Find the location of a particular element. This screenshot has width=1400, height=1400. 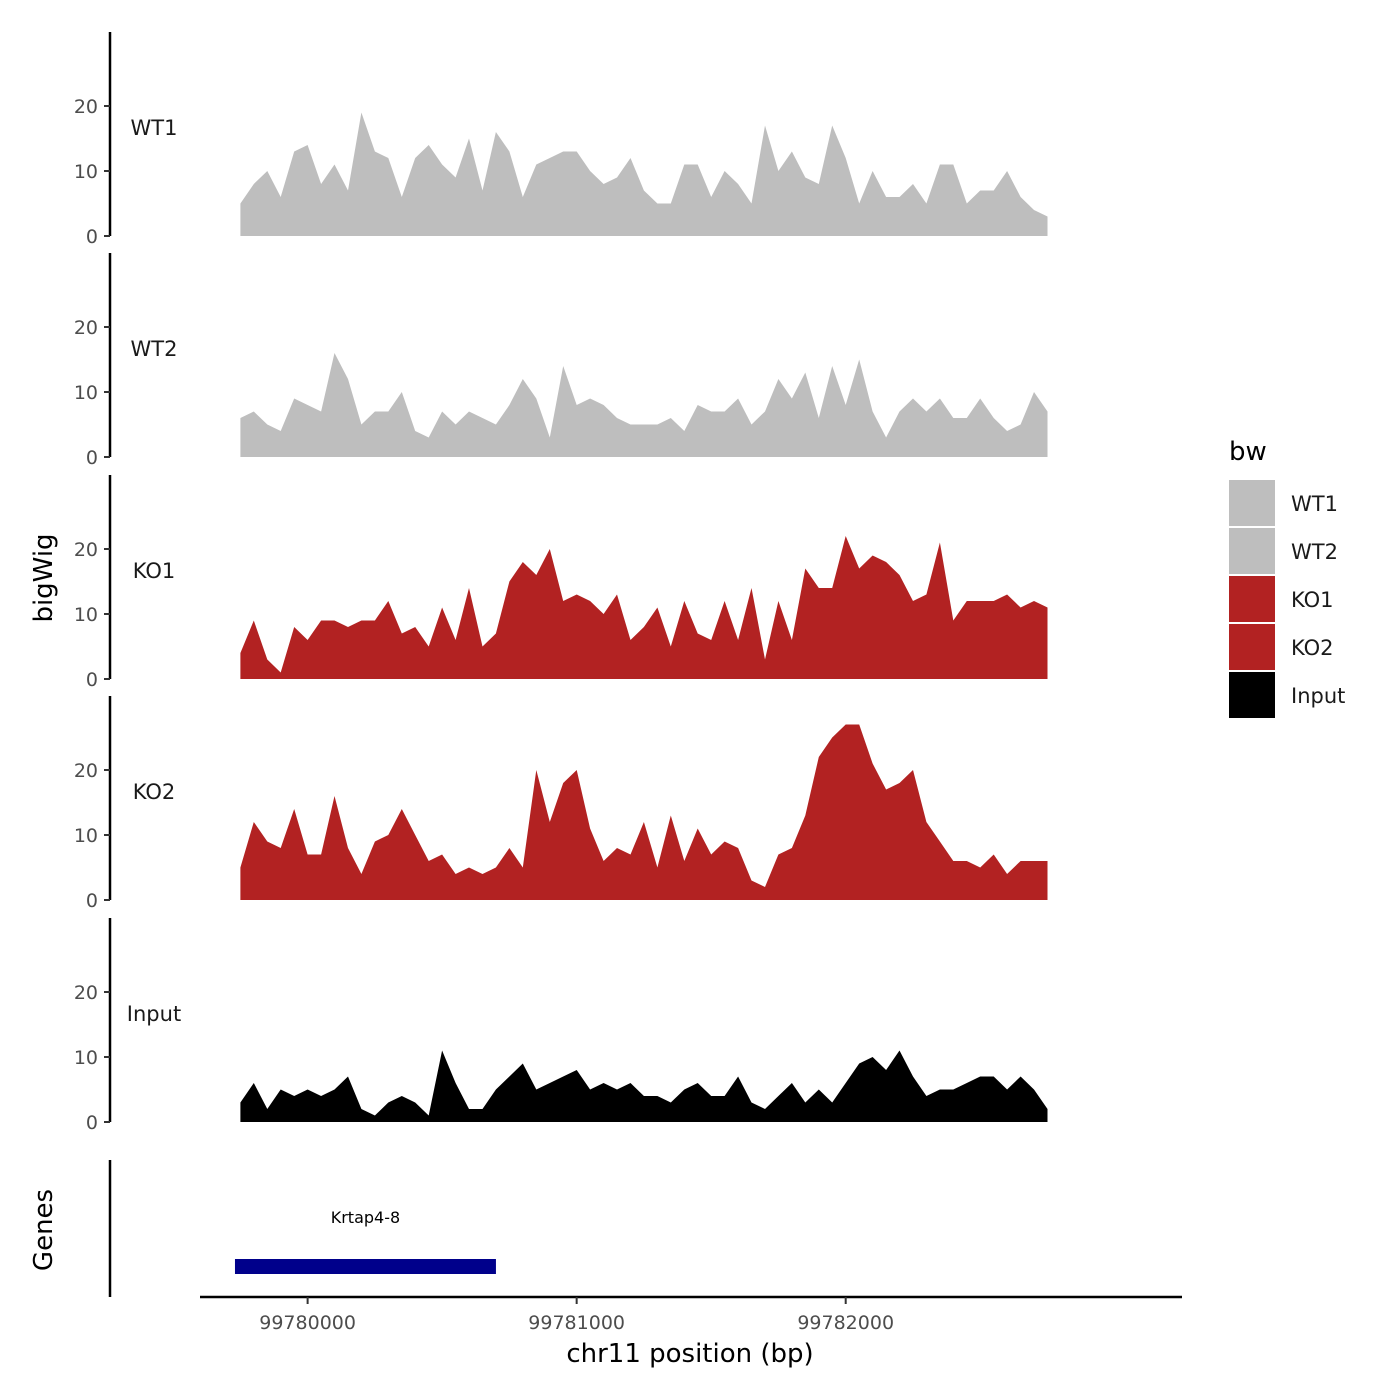

genes-axis-title: Genes is located at coordinates (44, 1230).